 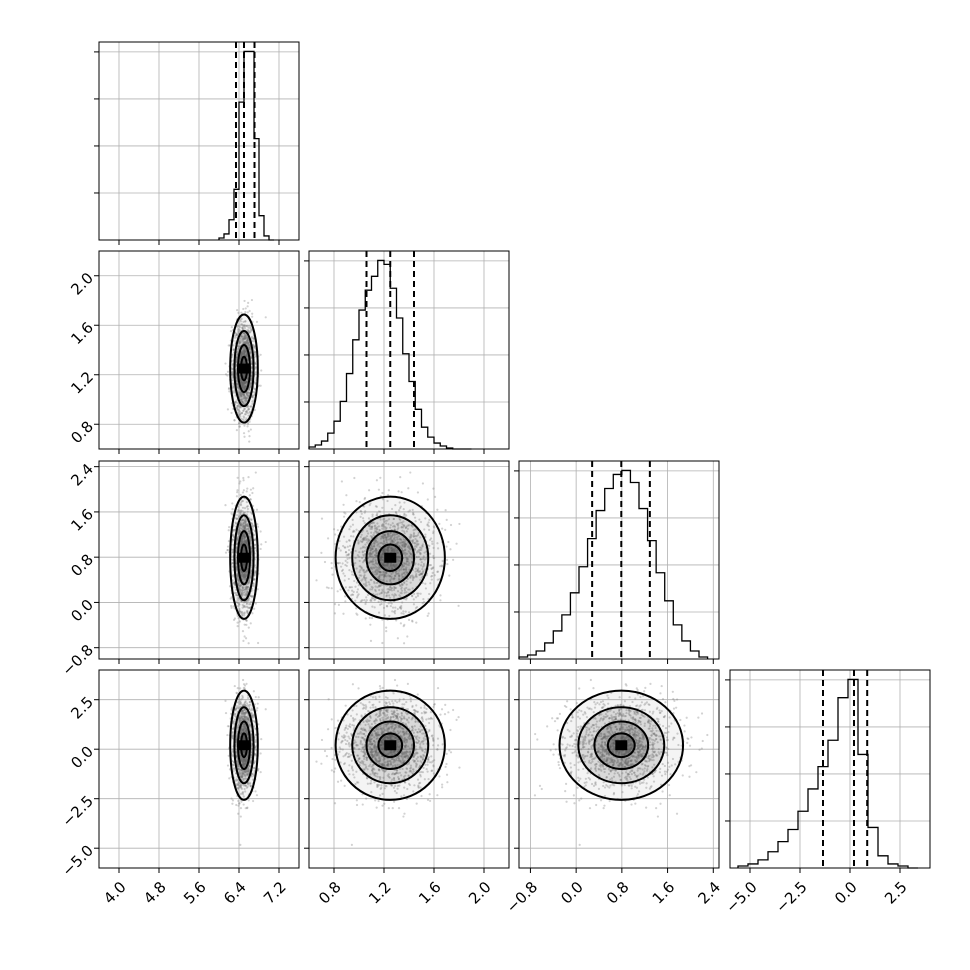 What do you see at coordinates (199, 560) in the screenshot?
I see `panel-frame` at bounding box center [199, 560].